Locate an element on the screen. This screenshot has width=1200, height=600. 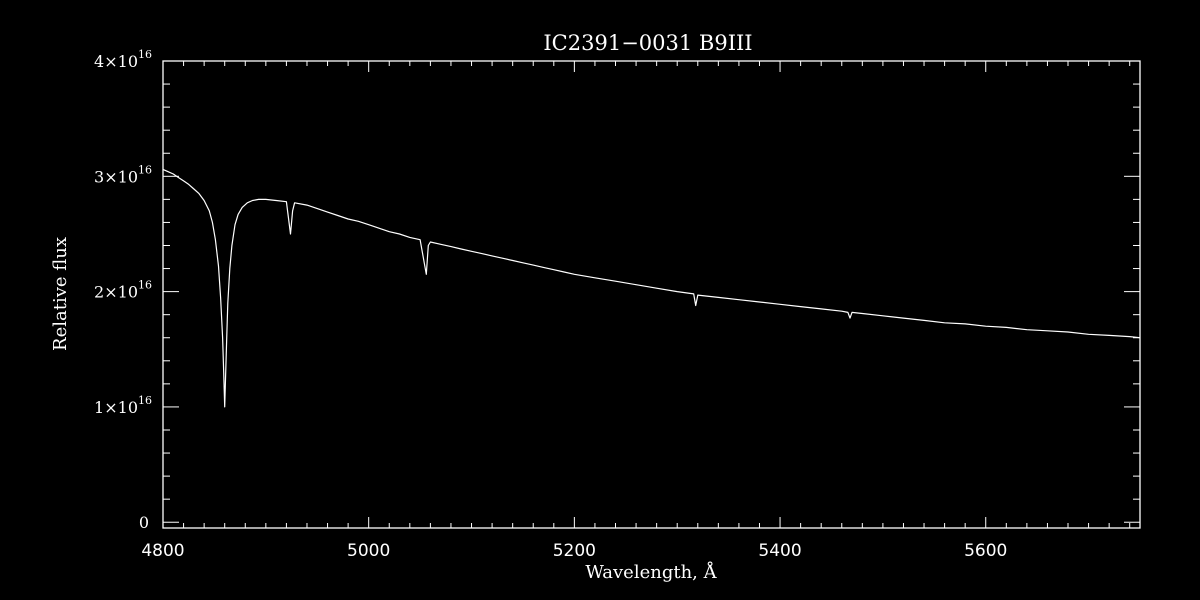
x-tick-label: 5000 is located at coordinates (368, 551).